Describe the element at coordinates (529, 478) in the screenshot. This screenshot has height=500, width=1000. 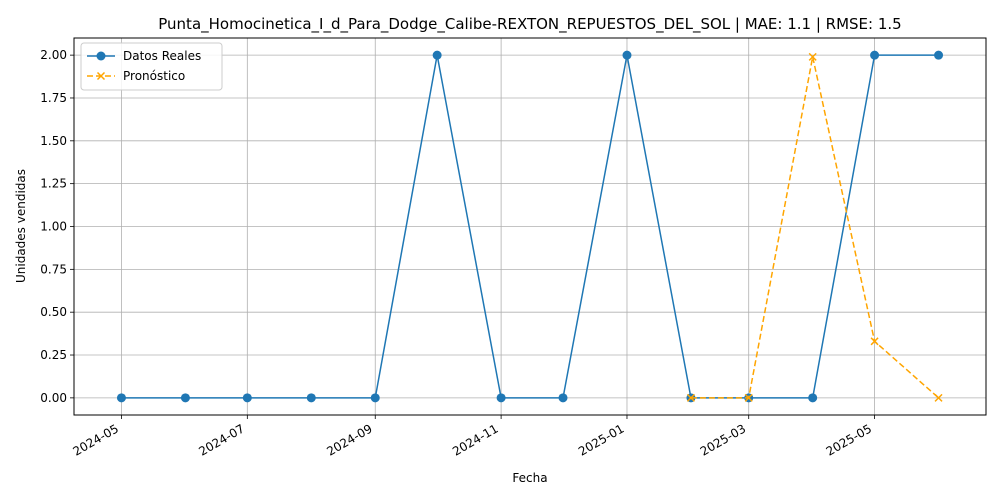
I see `x-axis-label: Fecha` at that location.